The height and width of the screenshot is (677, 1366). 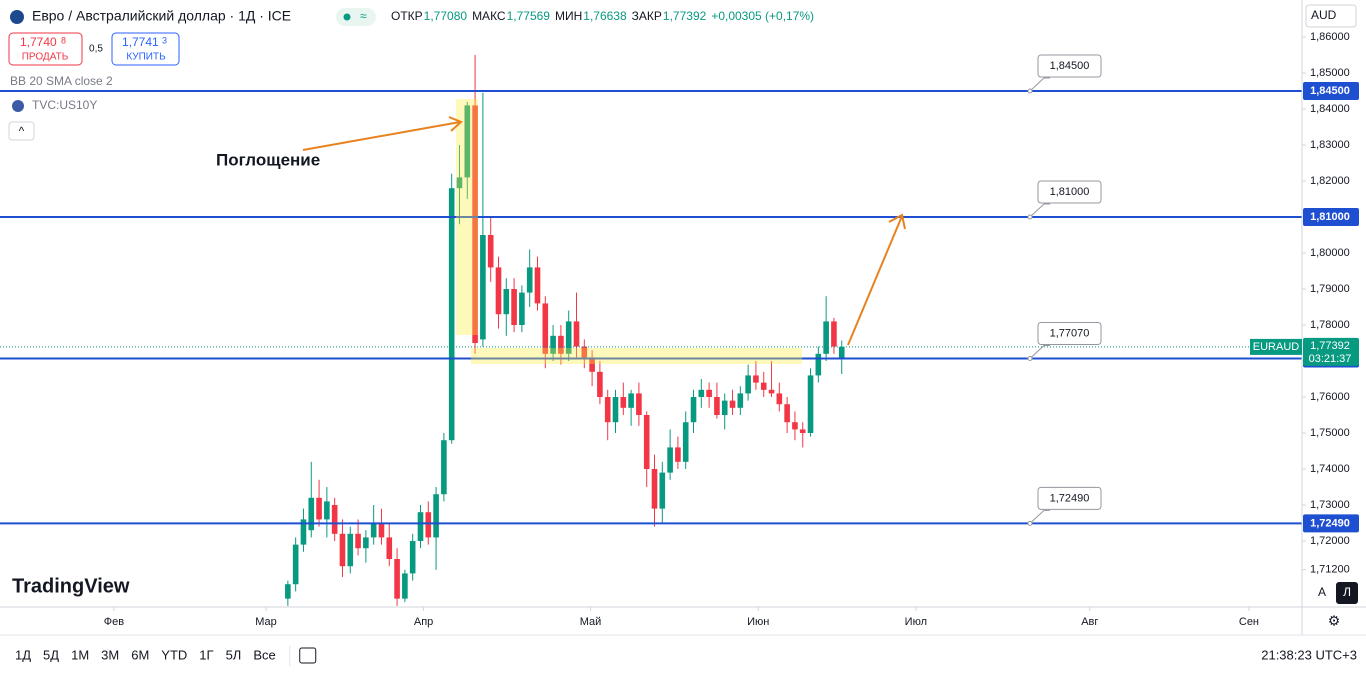 What do you see at coordinates (1249, 622) in the screenshot?
I see `x-tick-label: Сен` at bounding box center [1249, 622].